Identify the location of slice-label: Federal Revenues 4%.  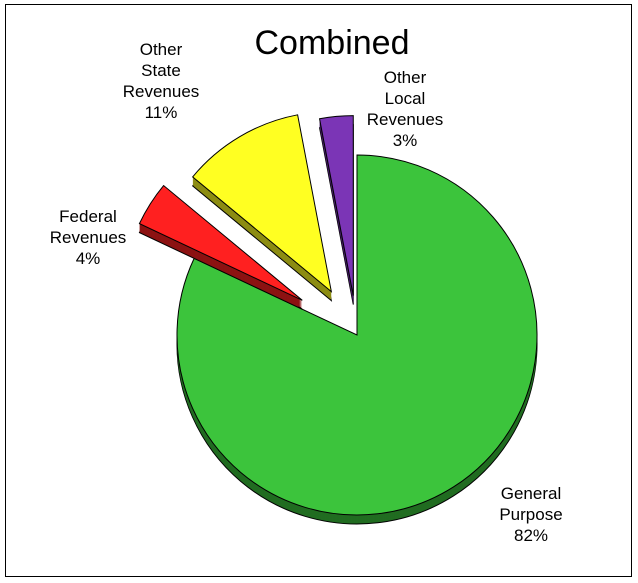
(88, 237).